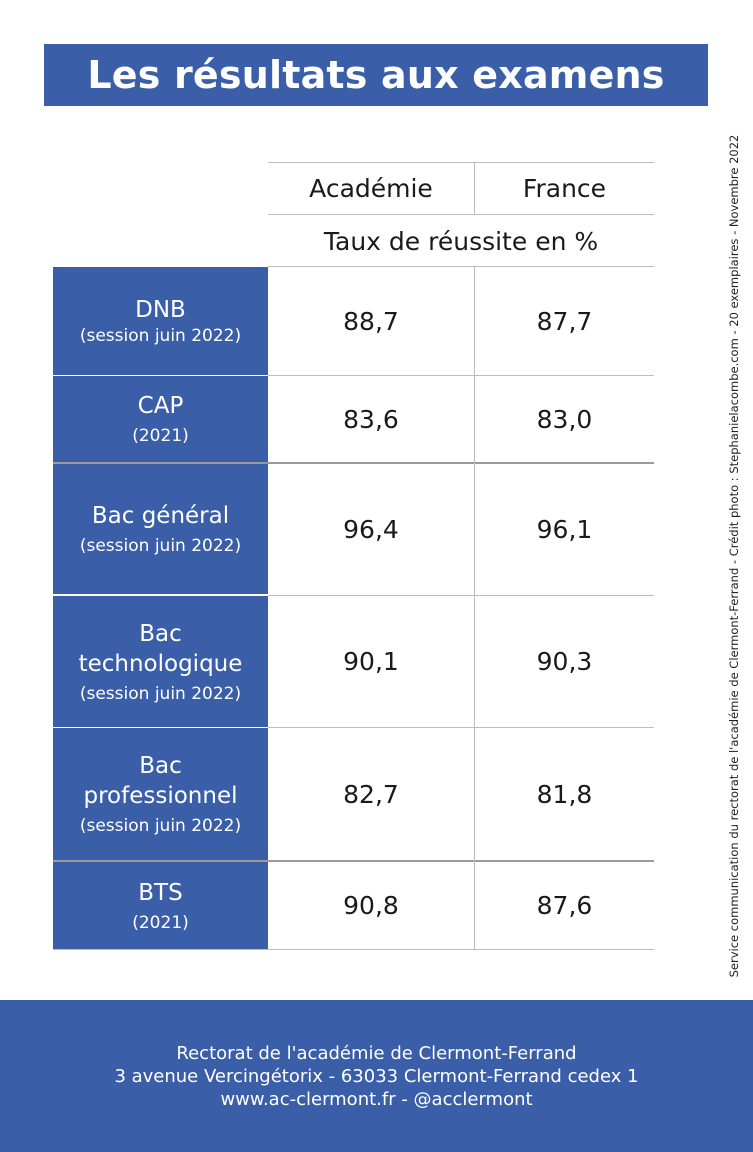 This screenshot has height=1152, width=753. I want to click on row-label-bts: BTS (2021), so click(160, 905).